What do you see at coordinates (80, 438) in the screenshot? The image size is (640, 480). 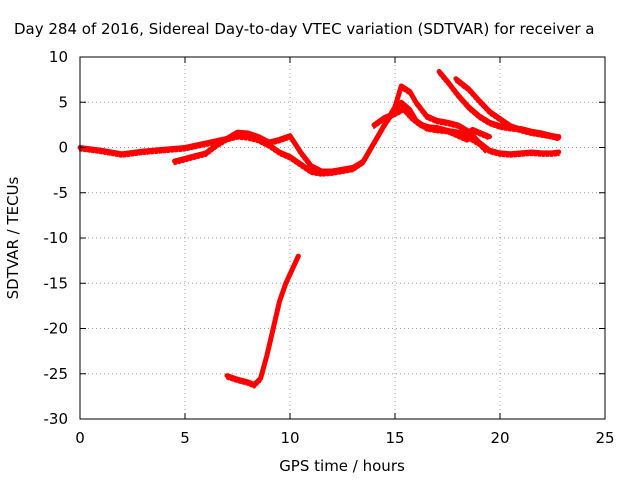 I see `x-tick-label: 0` at bounding box center [80, 438].